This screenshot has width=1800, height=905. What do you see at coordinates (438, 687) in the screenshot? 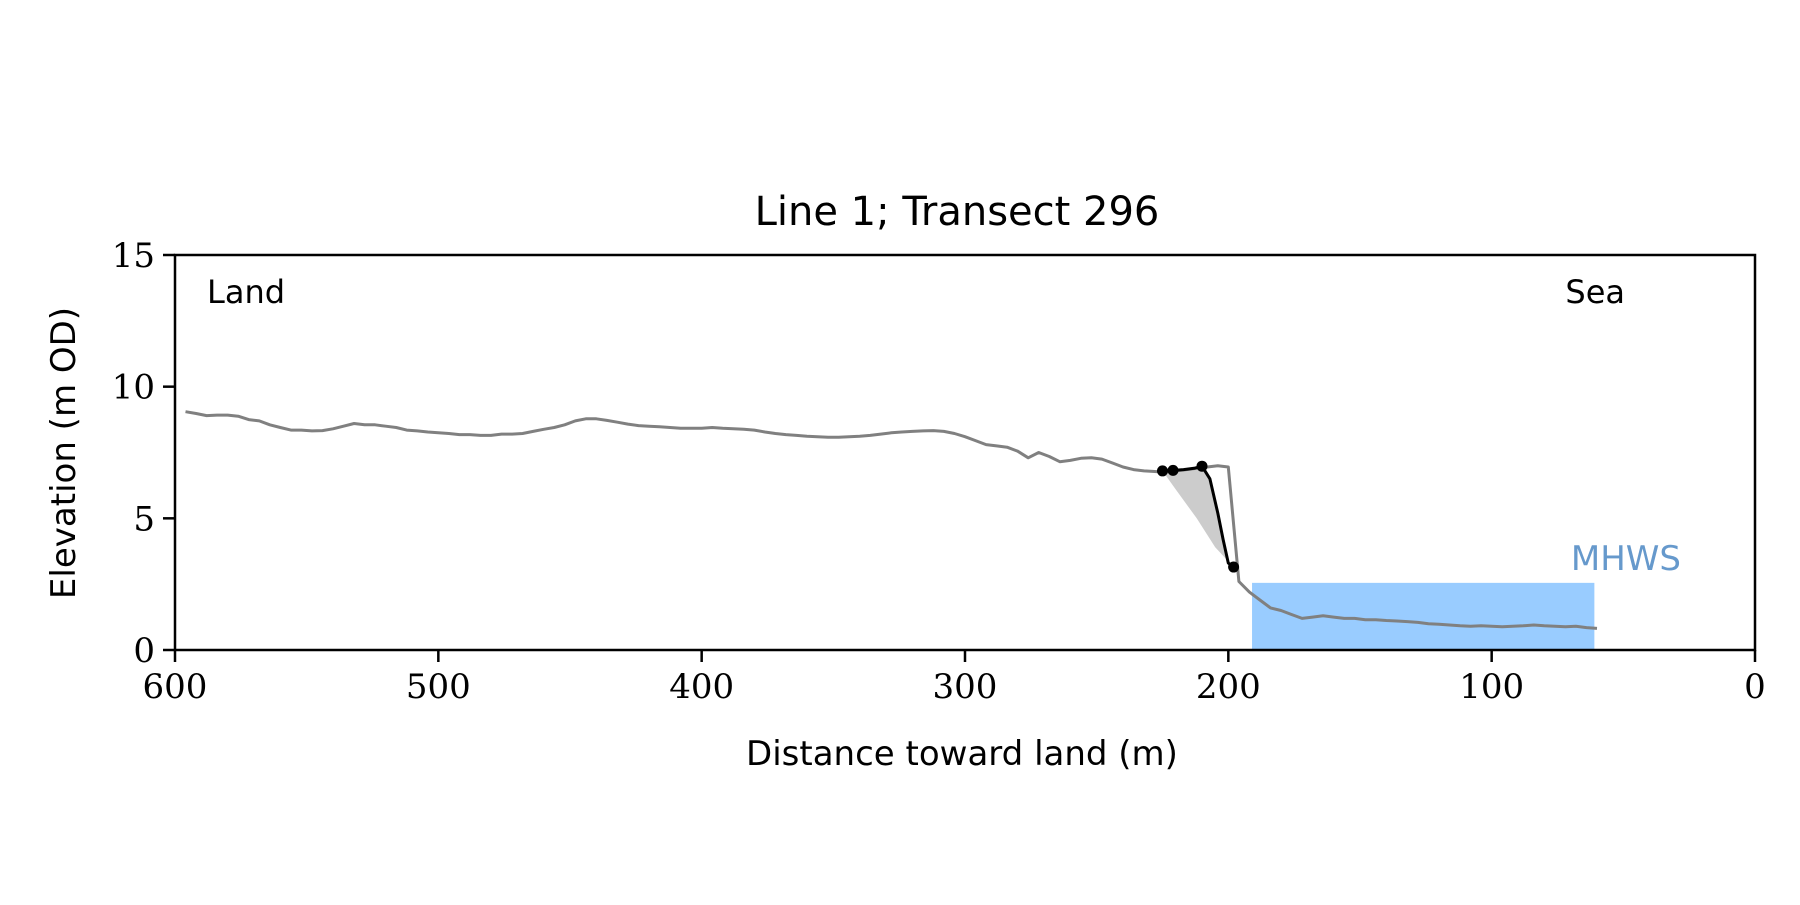
I see `x-tick-label: 500` at bounding box center [438, 687].